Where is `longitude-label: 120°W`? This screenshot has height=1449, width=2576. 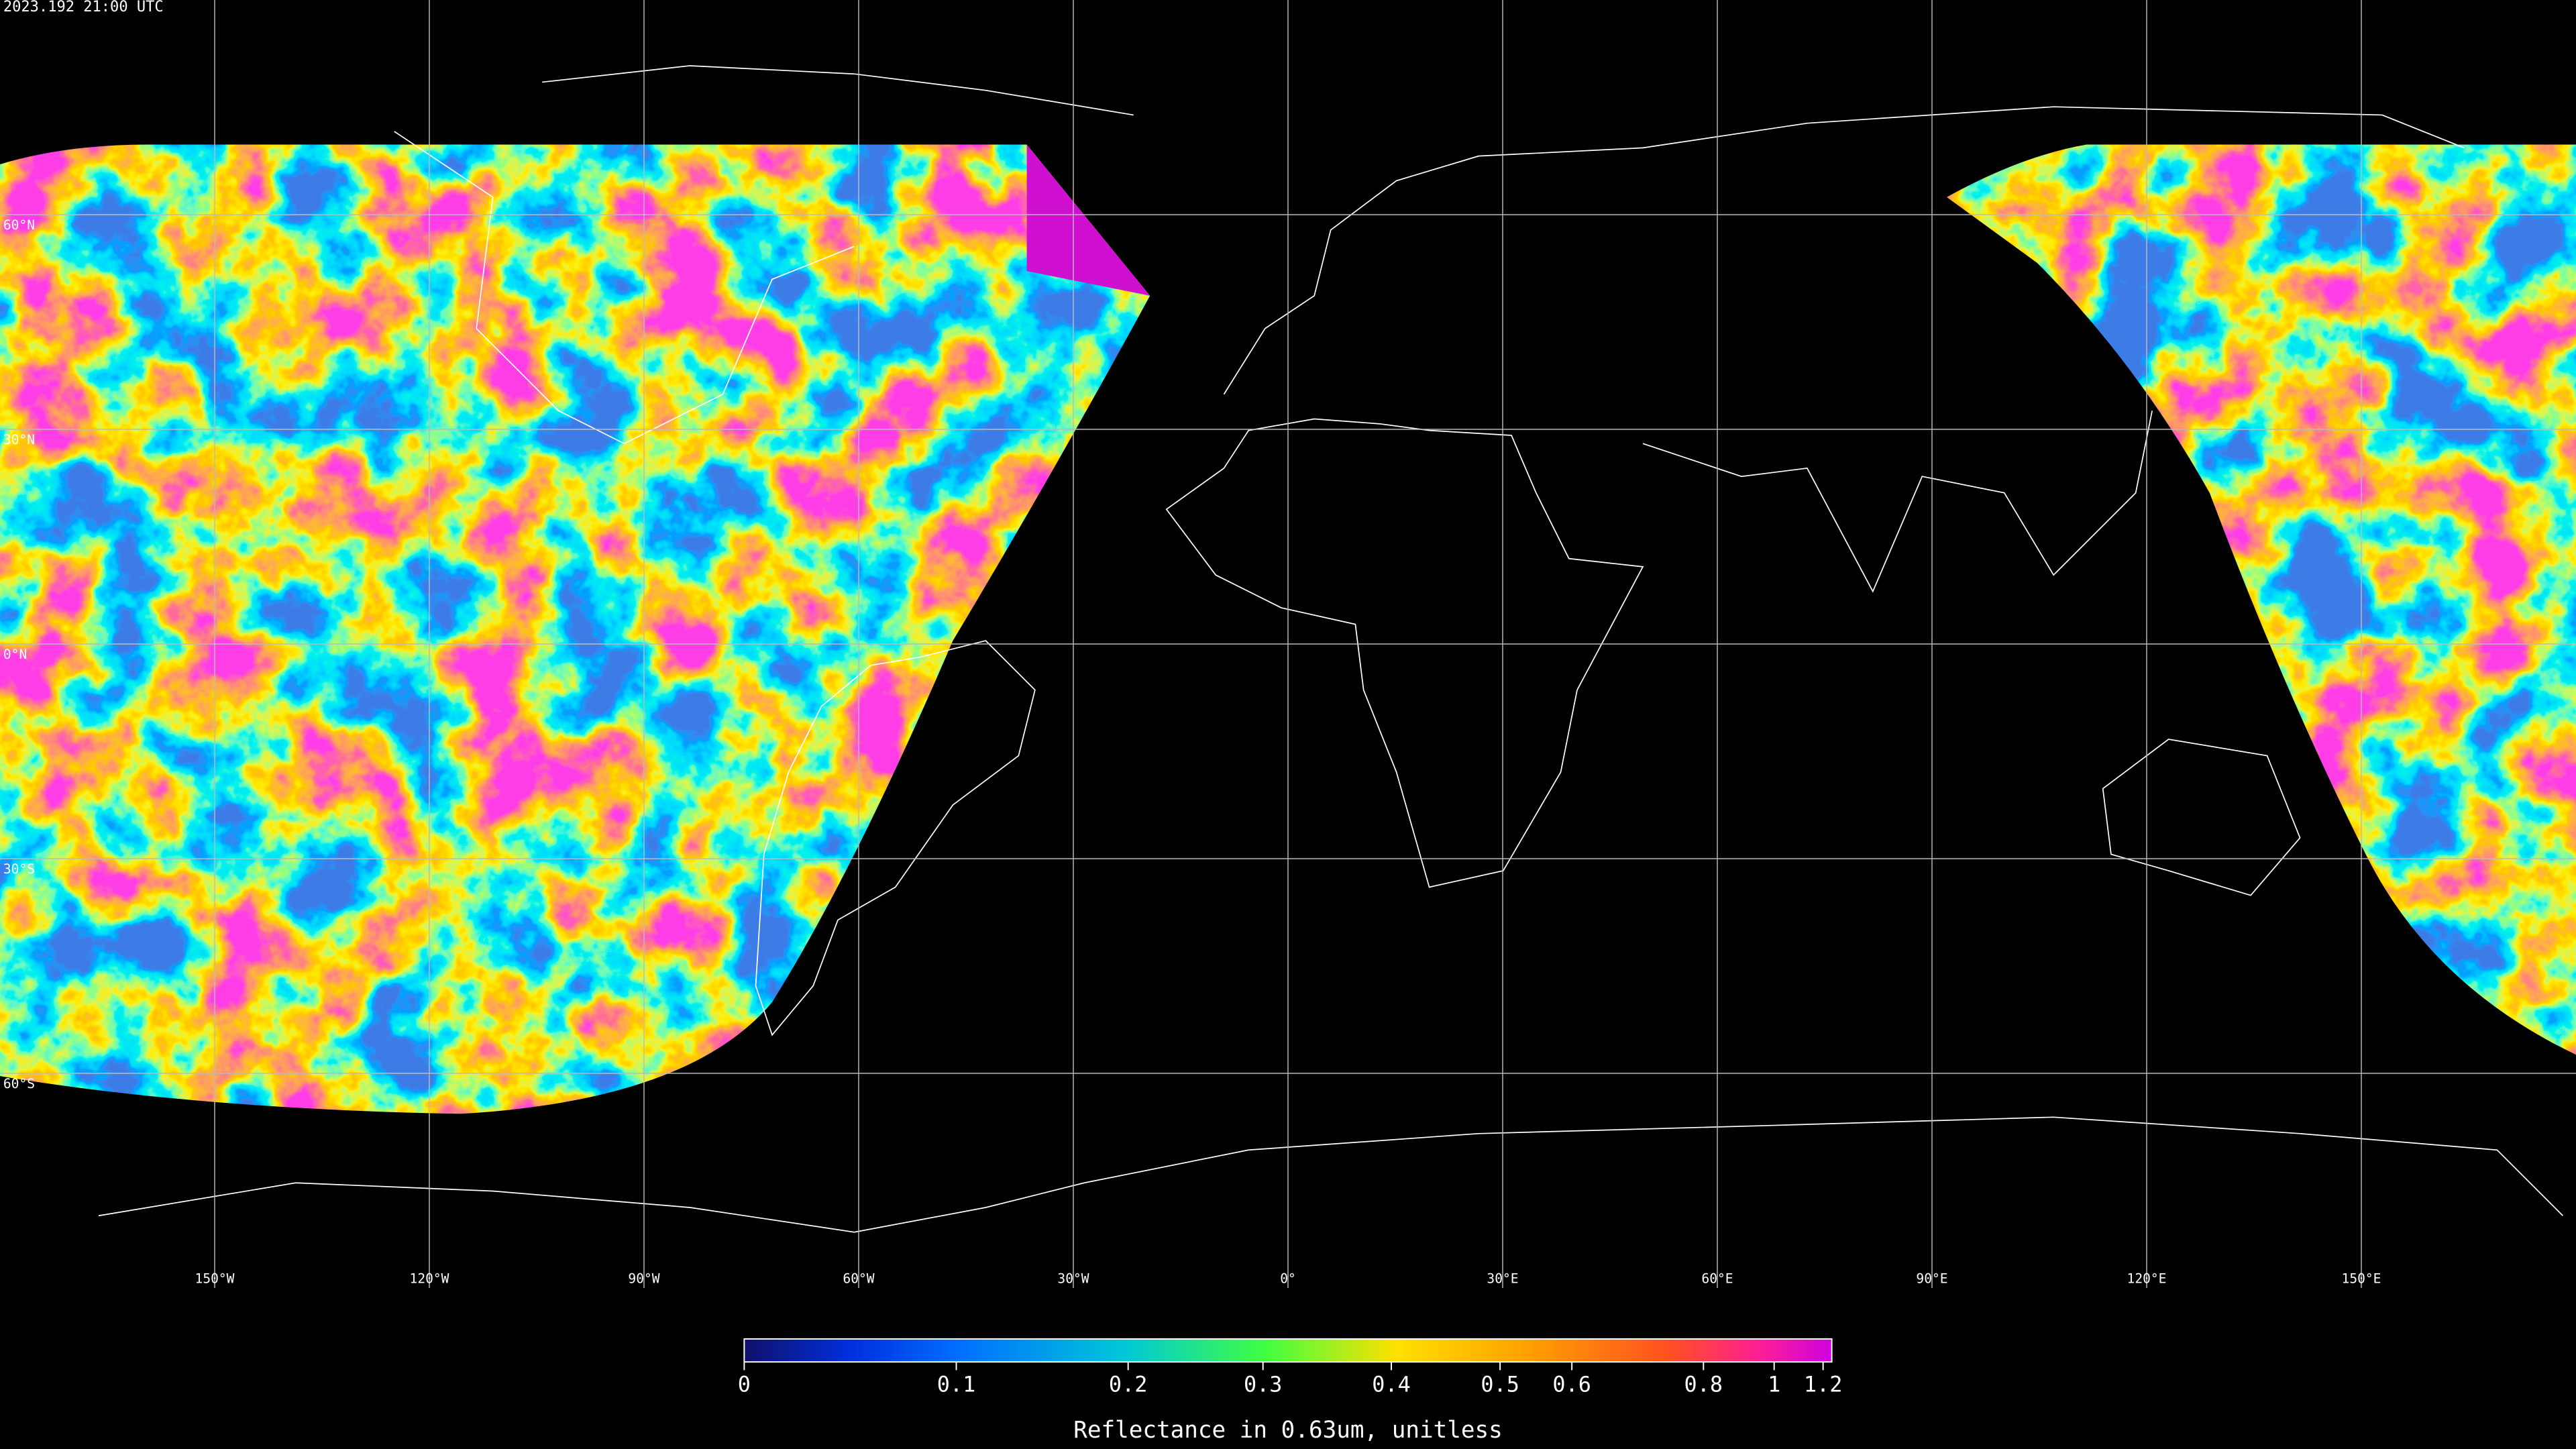
longitude-label: 120°W is located at coordinates (429, 1279).